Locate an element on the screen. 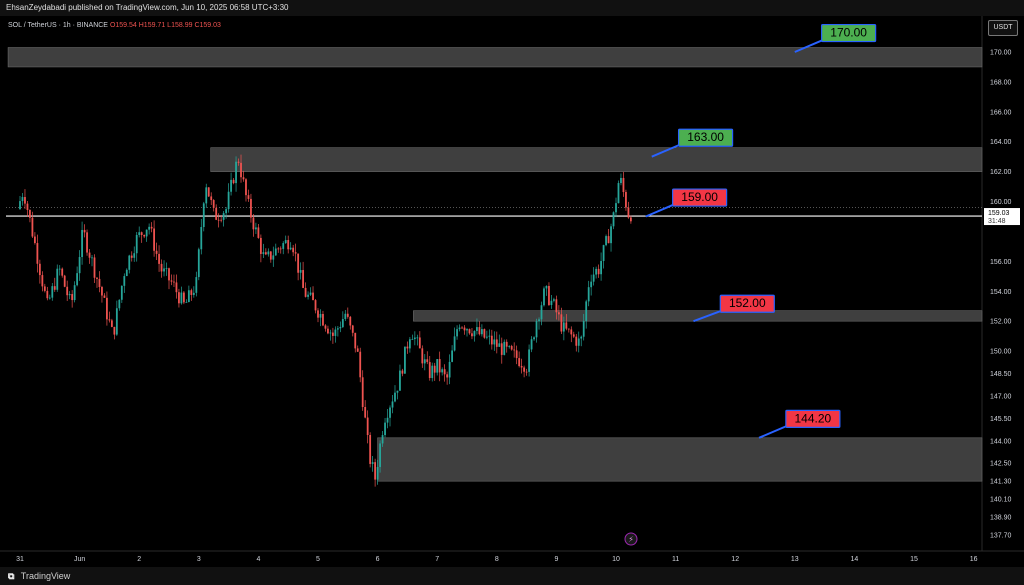  time-tick-label: 6 is located at coordinates (378, 559).